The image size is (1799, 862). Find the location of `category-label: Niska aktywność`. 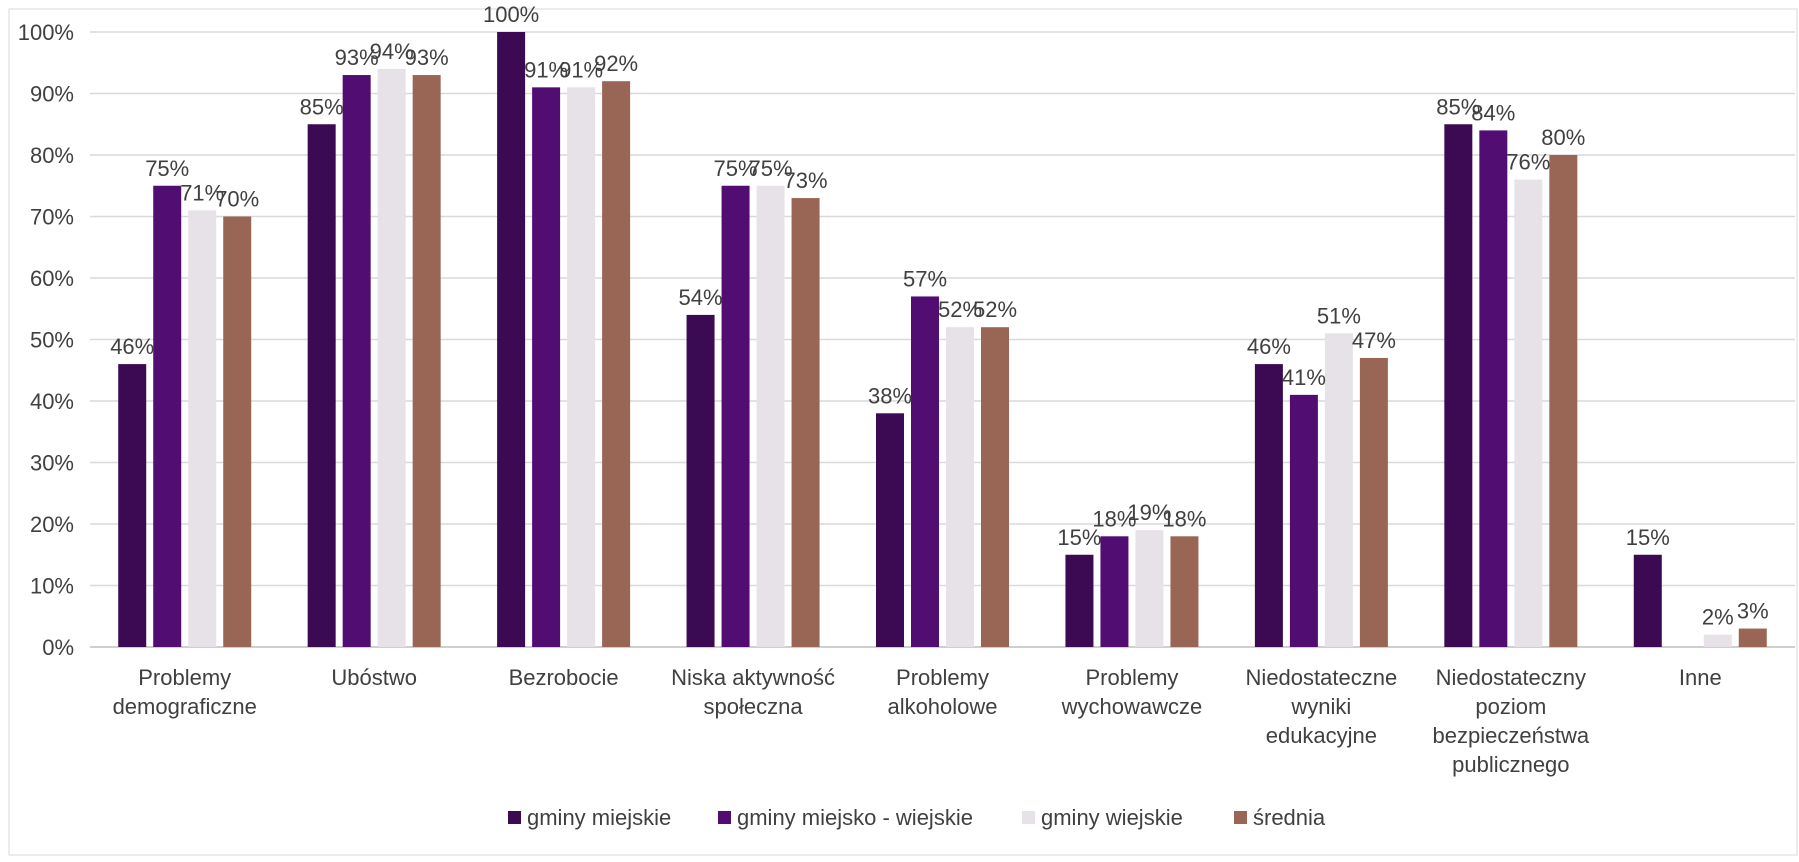

category-label: Niska aktywność is located at coordinates (753, 677).